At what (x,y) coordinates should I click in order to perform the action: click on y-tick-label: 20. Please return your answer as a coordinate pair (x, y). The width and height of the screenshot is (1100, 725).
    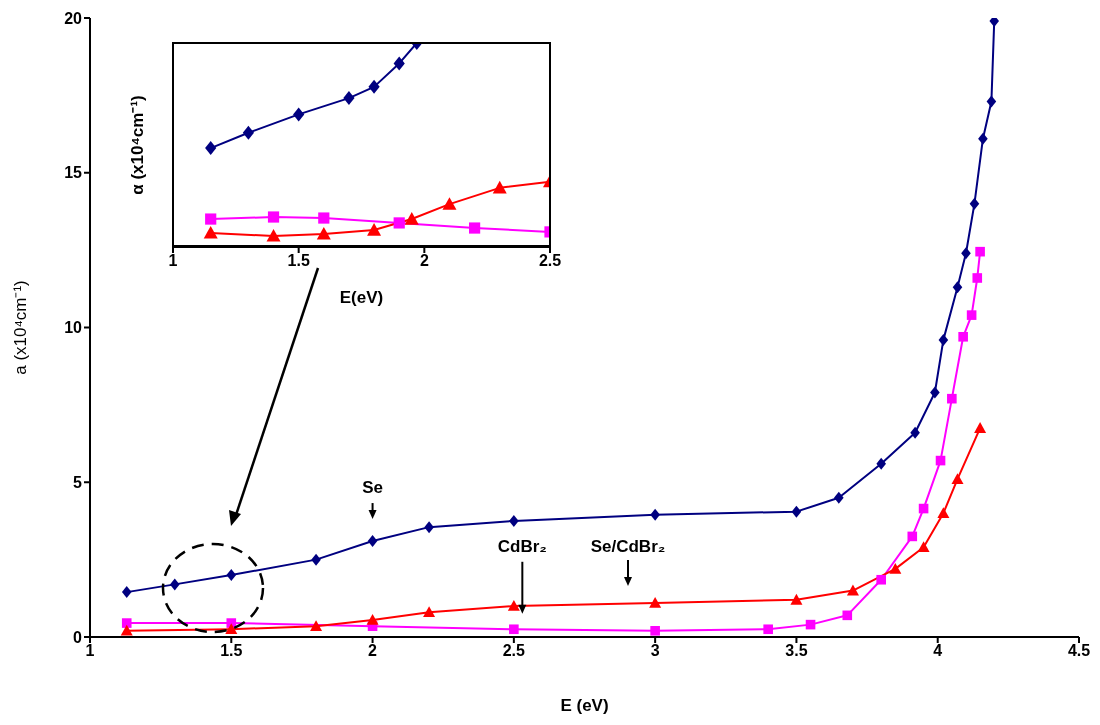
    Looking at the image, I should click on (73, 18).